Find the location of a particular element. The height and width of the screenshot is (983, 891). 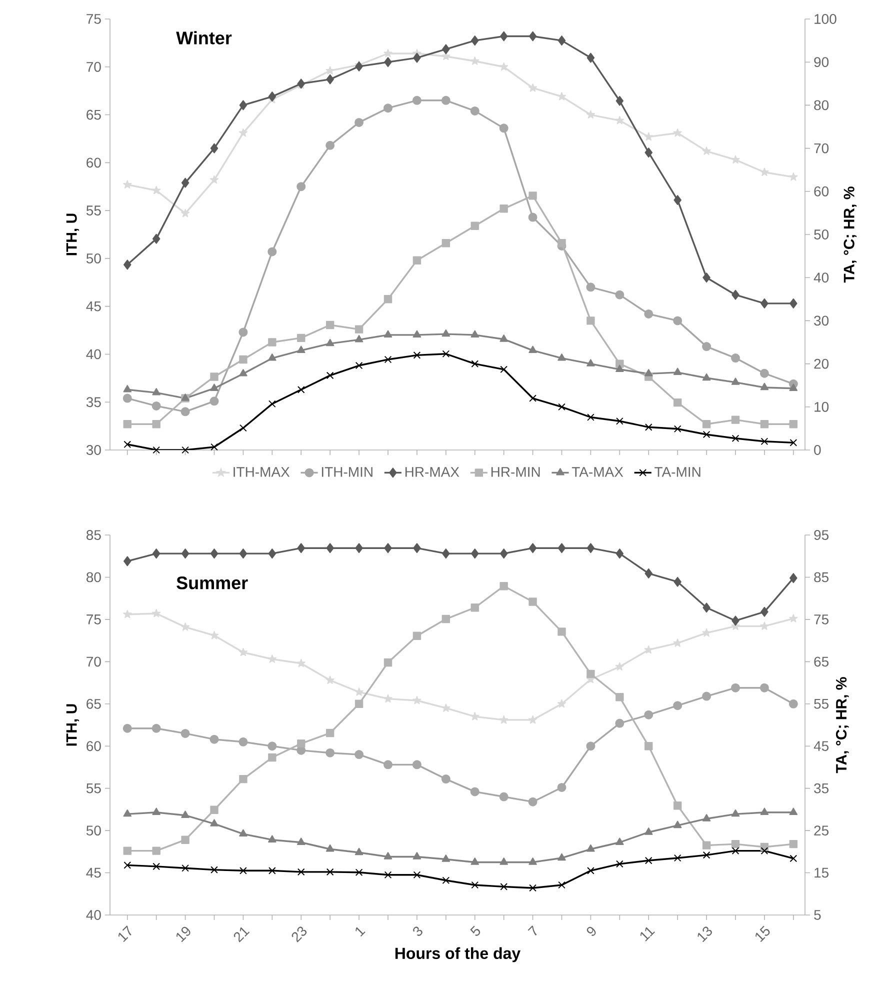

y2-tick-label: 25 is located at coordinates (821, 831).